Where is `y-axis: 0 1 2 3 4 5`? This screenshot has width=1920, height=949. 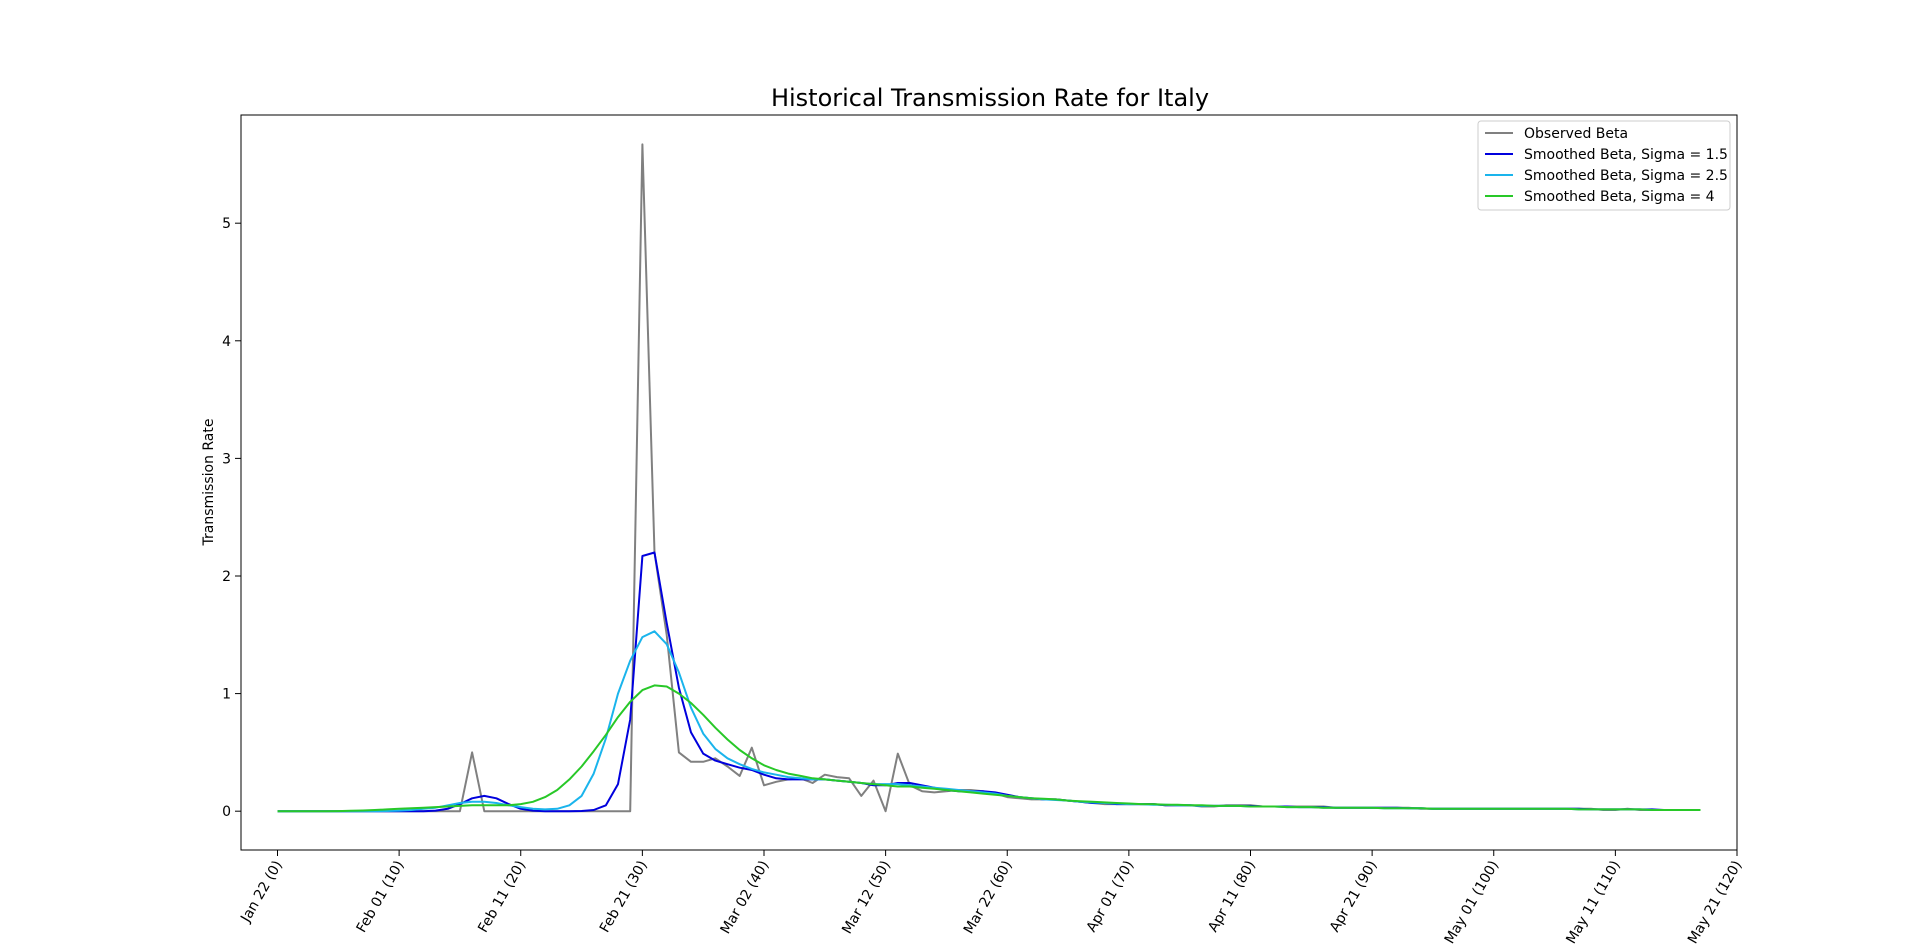 y-axis: 0 1 2 3 4 5 is located at coordinates (231, 518).